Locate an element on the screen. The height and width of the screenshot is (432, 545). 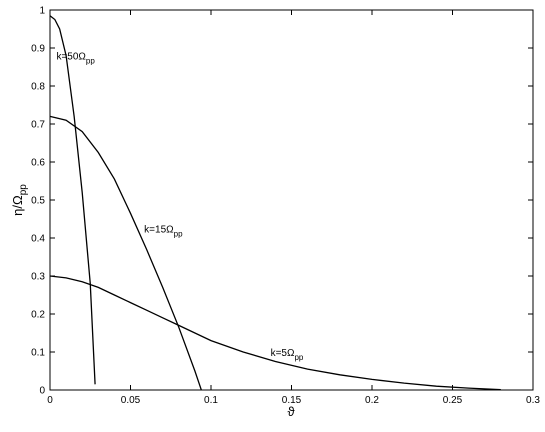
x-axis-label: ϑ is located at coordinates (291, 411).